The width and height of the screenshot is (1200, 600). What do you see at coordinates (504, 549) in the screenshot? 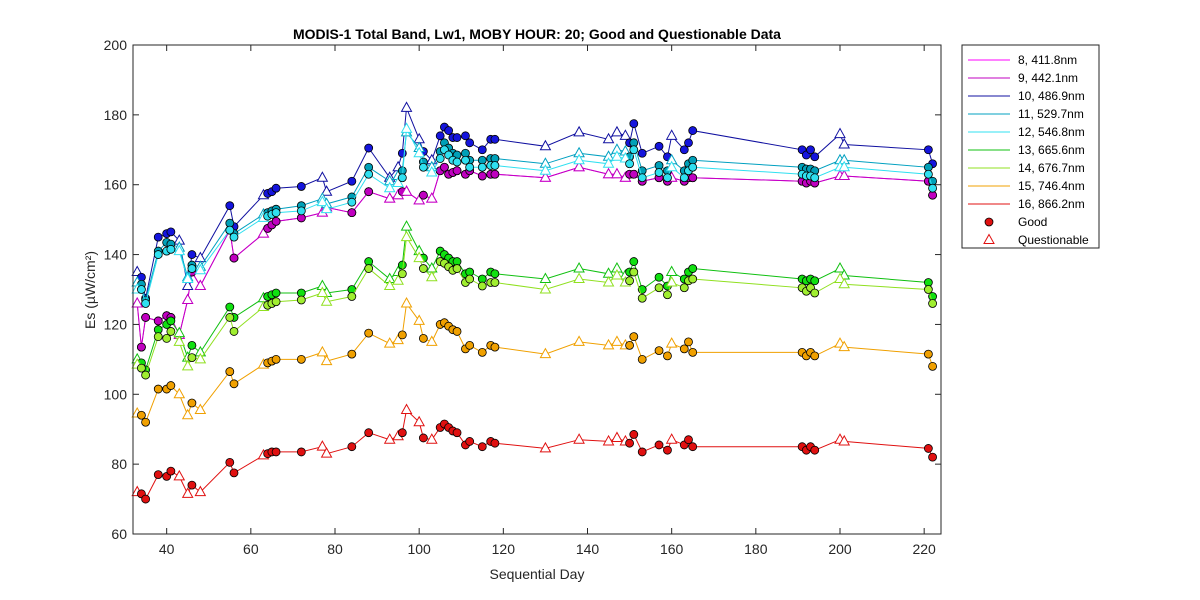
I see `x-tick-label: 120` at bounding box center [504, 549].